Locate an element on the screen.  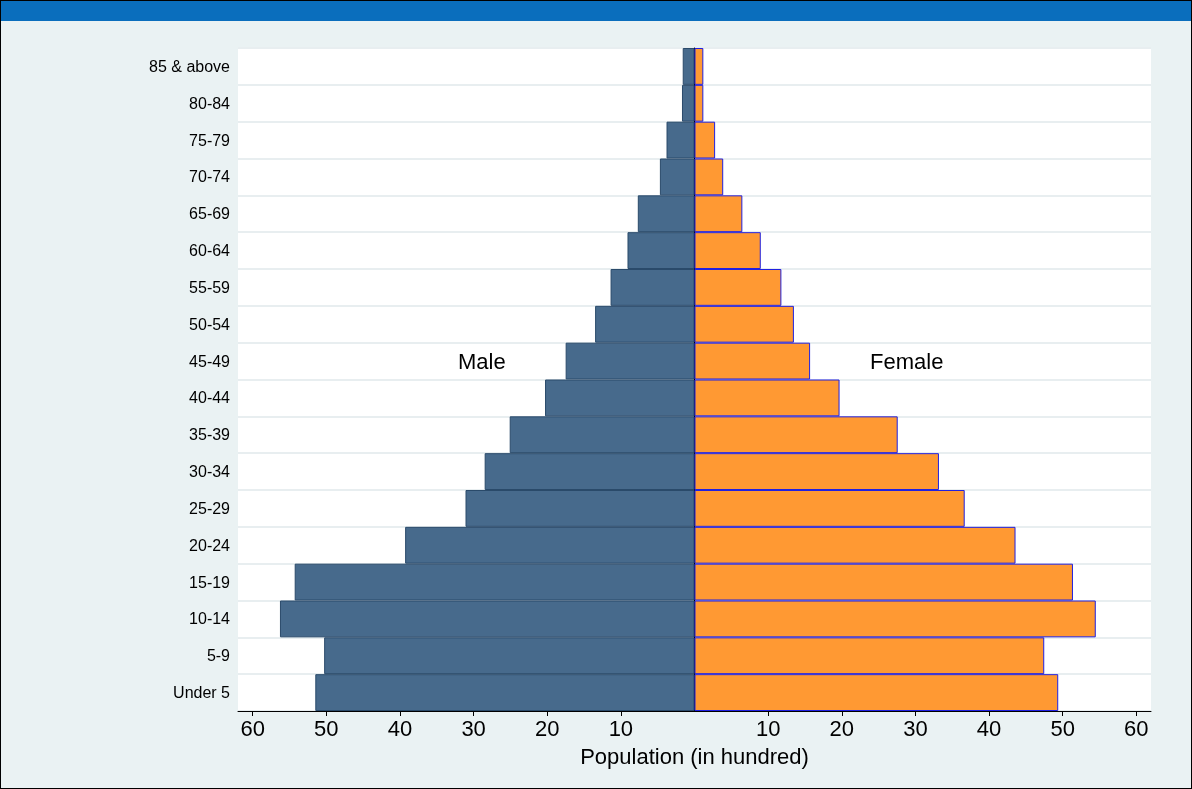
y-tick-label: 50-54 is located at coordinates (210, 324).